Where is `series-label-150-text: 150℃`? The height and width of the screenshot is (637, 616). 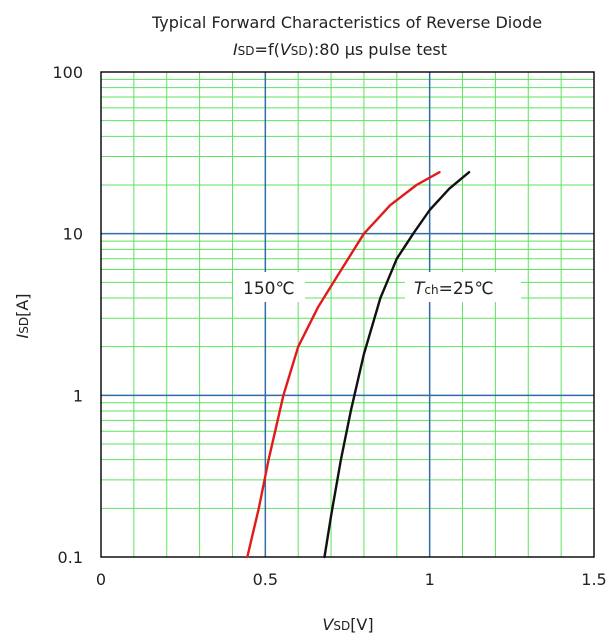 series-label-150-text: 150℃ is located at coordinates (269, 289).